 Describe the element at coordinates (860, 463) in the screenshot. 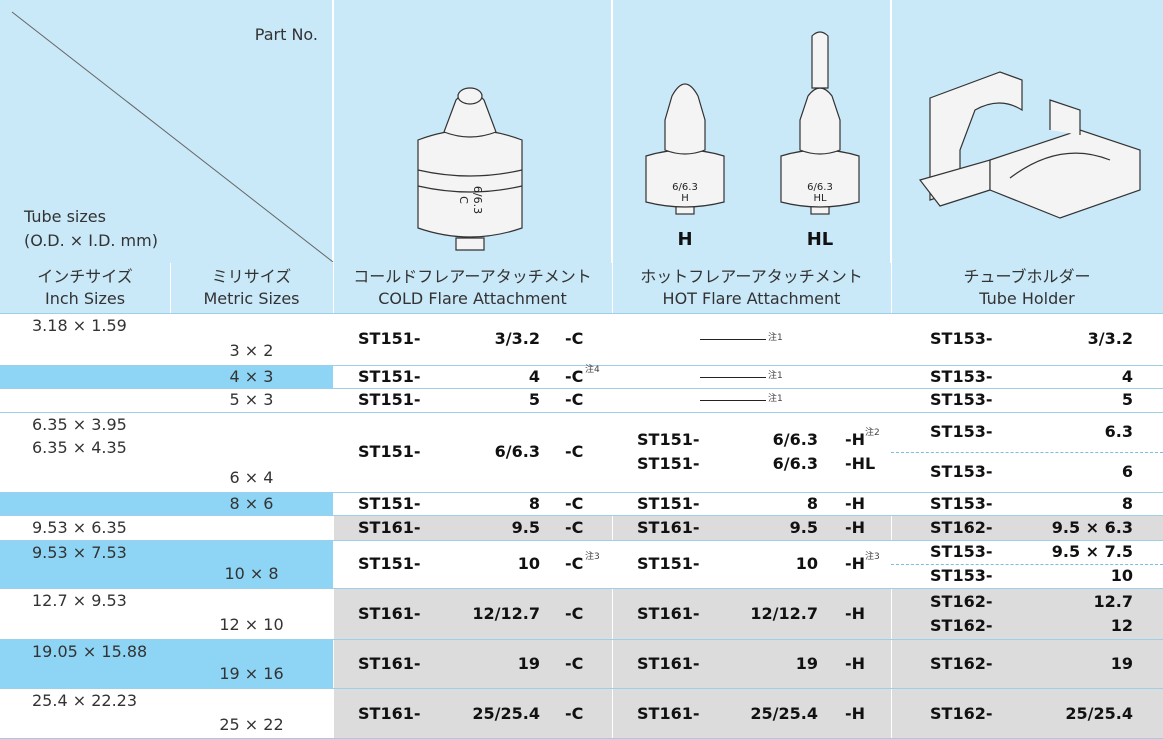

I see `part-suffix: -HL` at that location.